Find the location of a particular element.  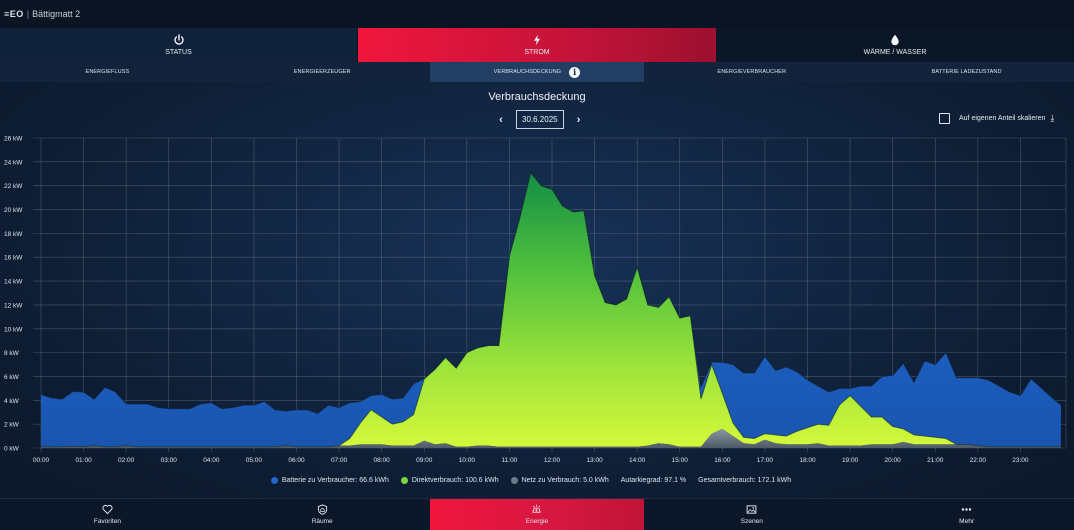

legend-battery: Batterie zu Verbraucher: 66.6 kWh is located at coordinates (329, 480).